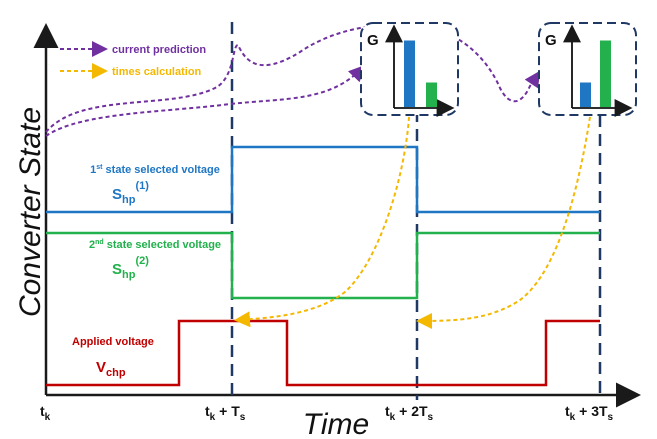  Describe the element at coordinates (111, 369) in the screenshot. I see `applied-voltage-symbol: Vchp` at that location.